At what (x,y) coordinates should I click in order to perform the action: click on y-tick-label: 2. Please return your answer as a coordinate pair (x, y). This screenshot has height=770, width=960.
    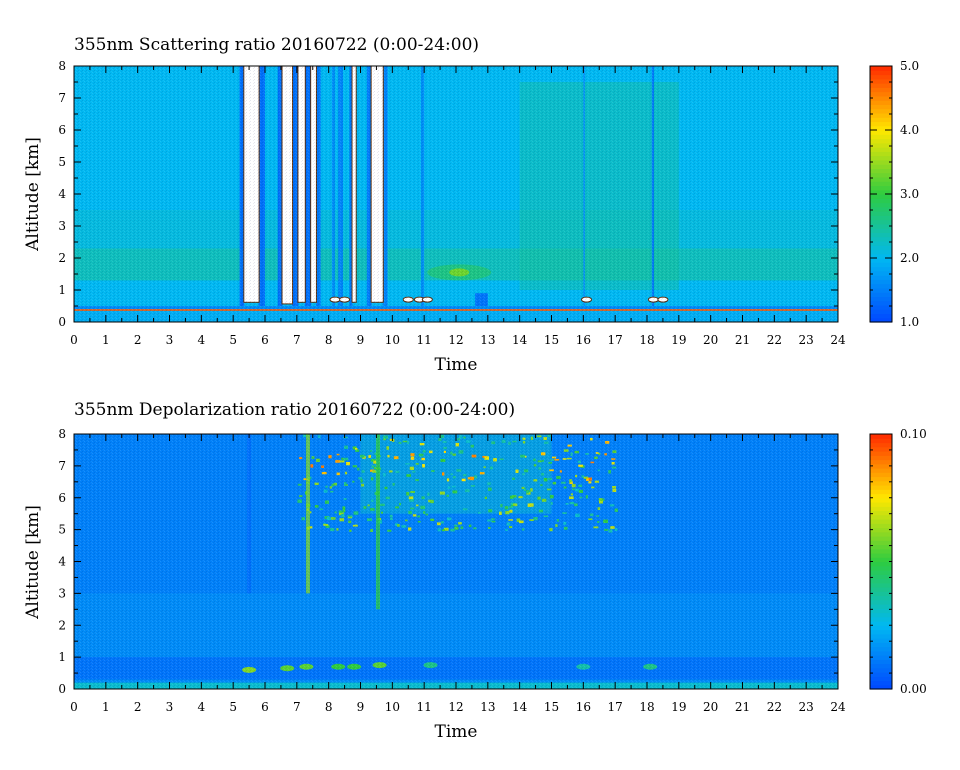
    Looking at the image, I should click on (62, 258).